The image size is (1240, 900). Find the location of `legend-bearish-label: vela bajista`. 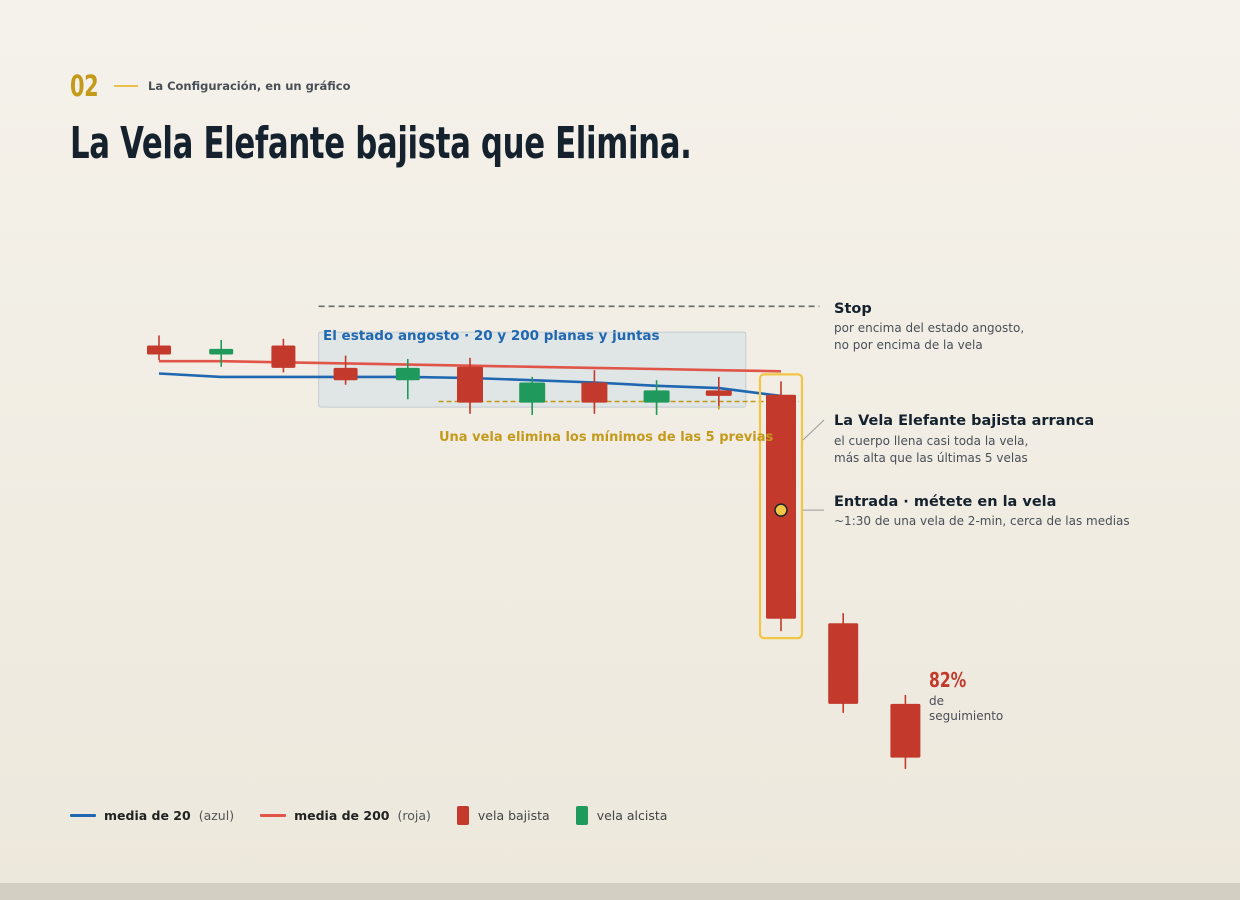

legend-bearish-label: vela bajista is located at coordinates (513, 815).